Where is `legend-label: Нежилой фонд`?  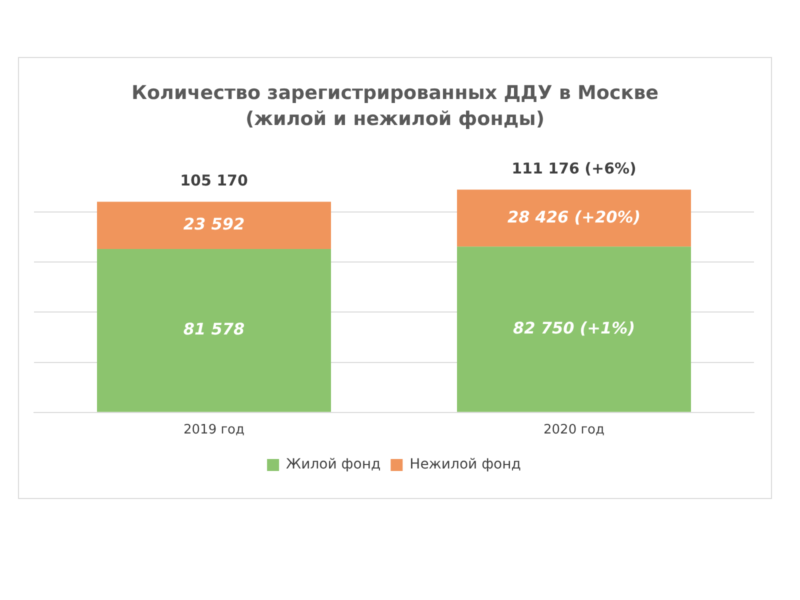 legend-label: Нежилой фонд is located at coordinates (465, 464).